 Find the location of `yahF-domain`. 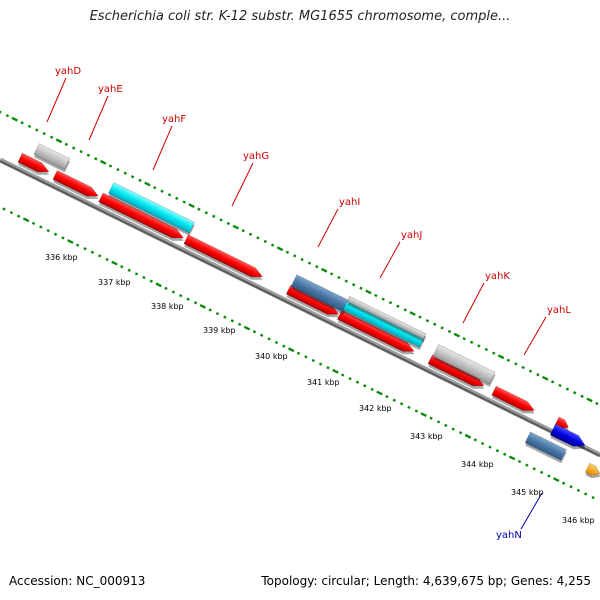

yahF-domain is located at coordinates (151, 209).